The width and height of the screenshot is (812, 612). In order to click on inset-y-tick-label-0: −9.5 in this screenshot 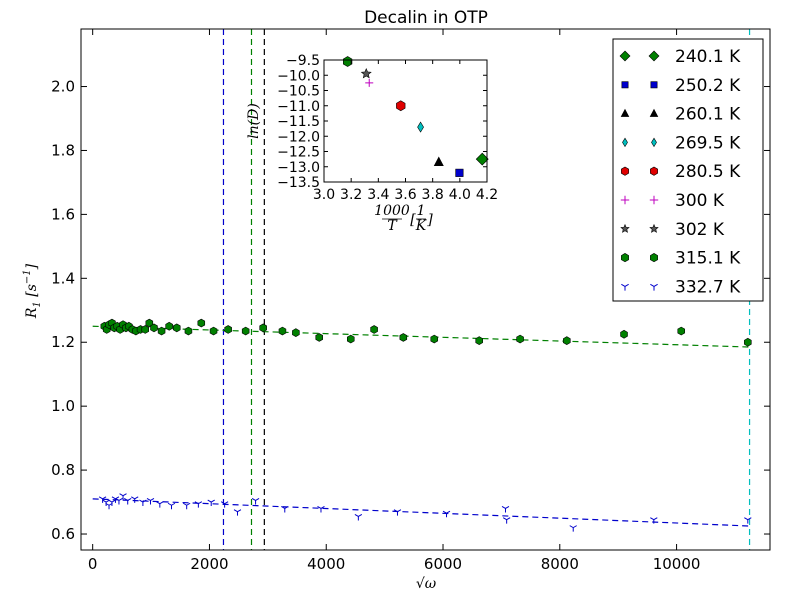, I will do `click(303, 61)`.